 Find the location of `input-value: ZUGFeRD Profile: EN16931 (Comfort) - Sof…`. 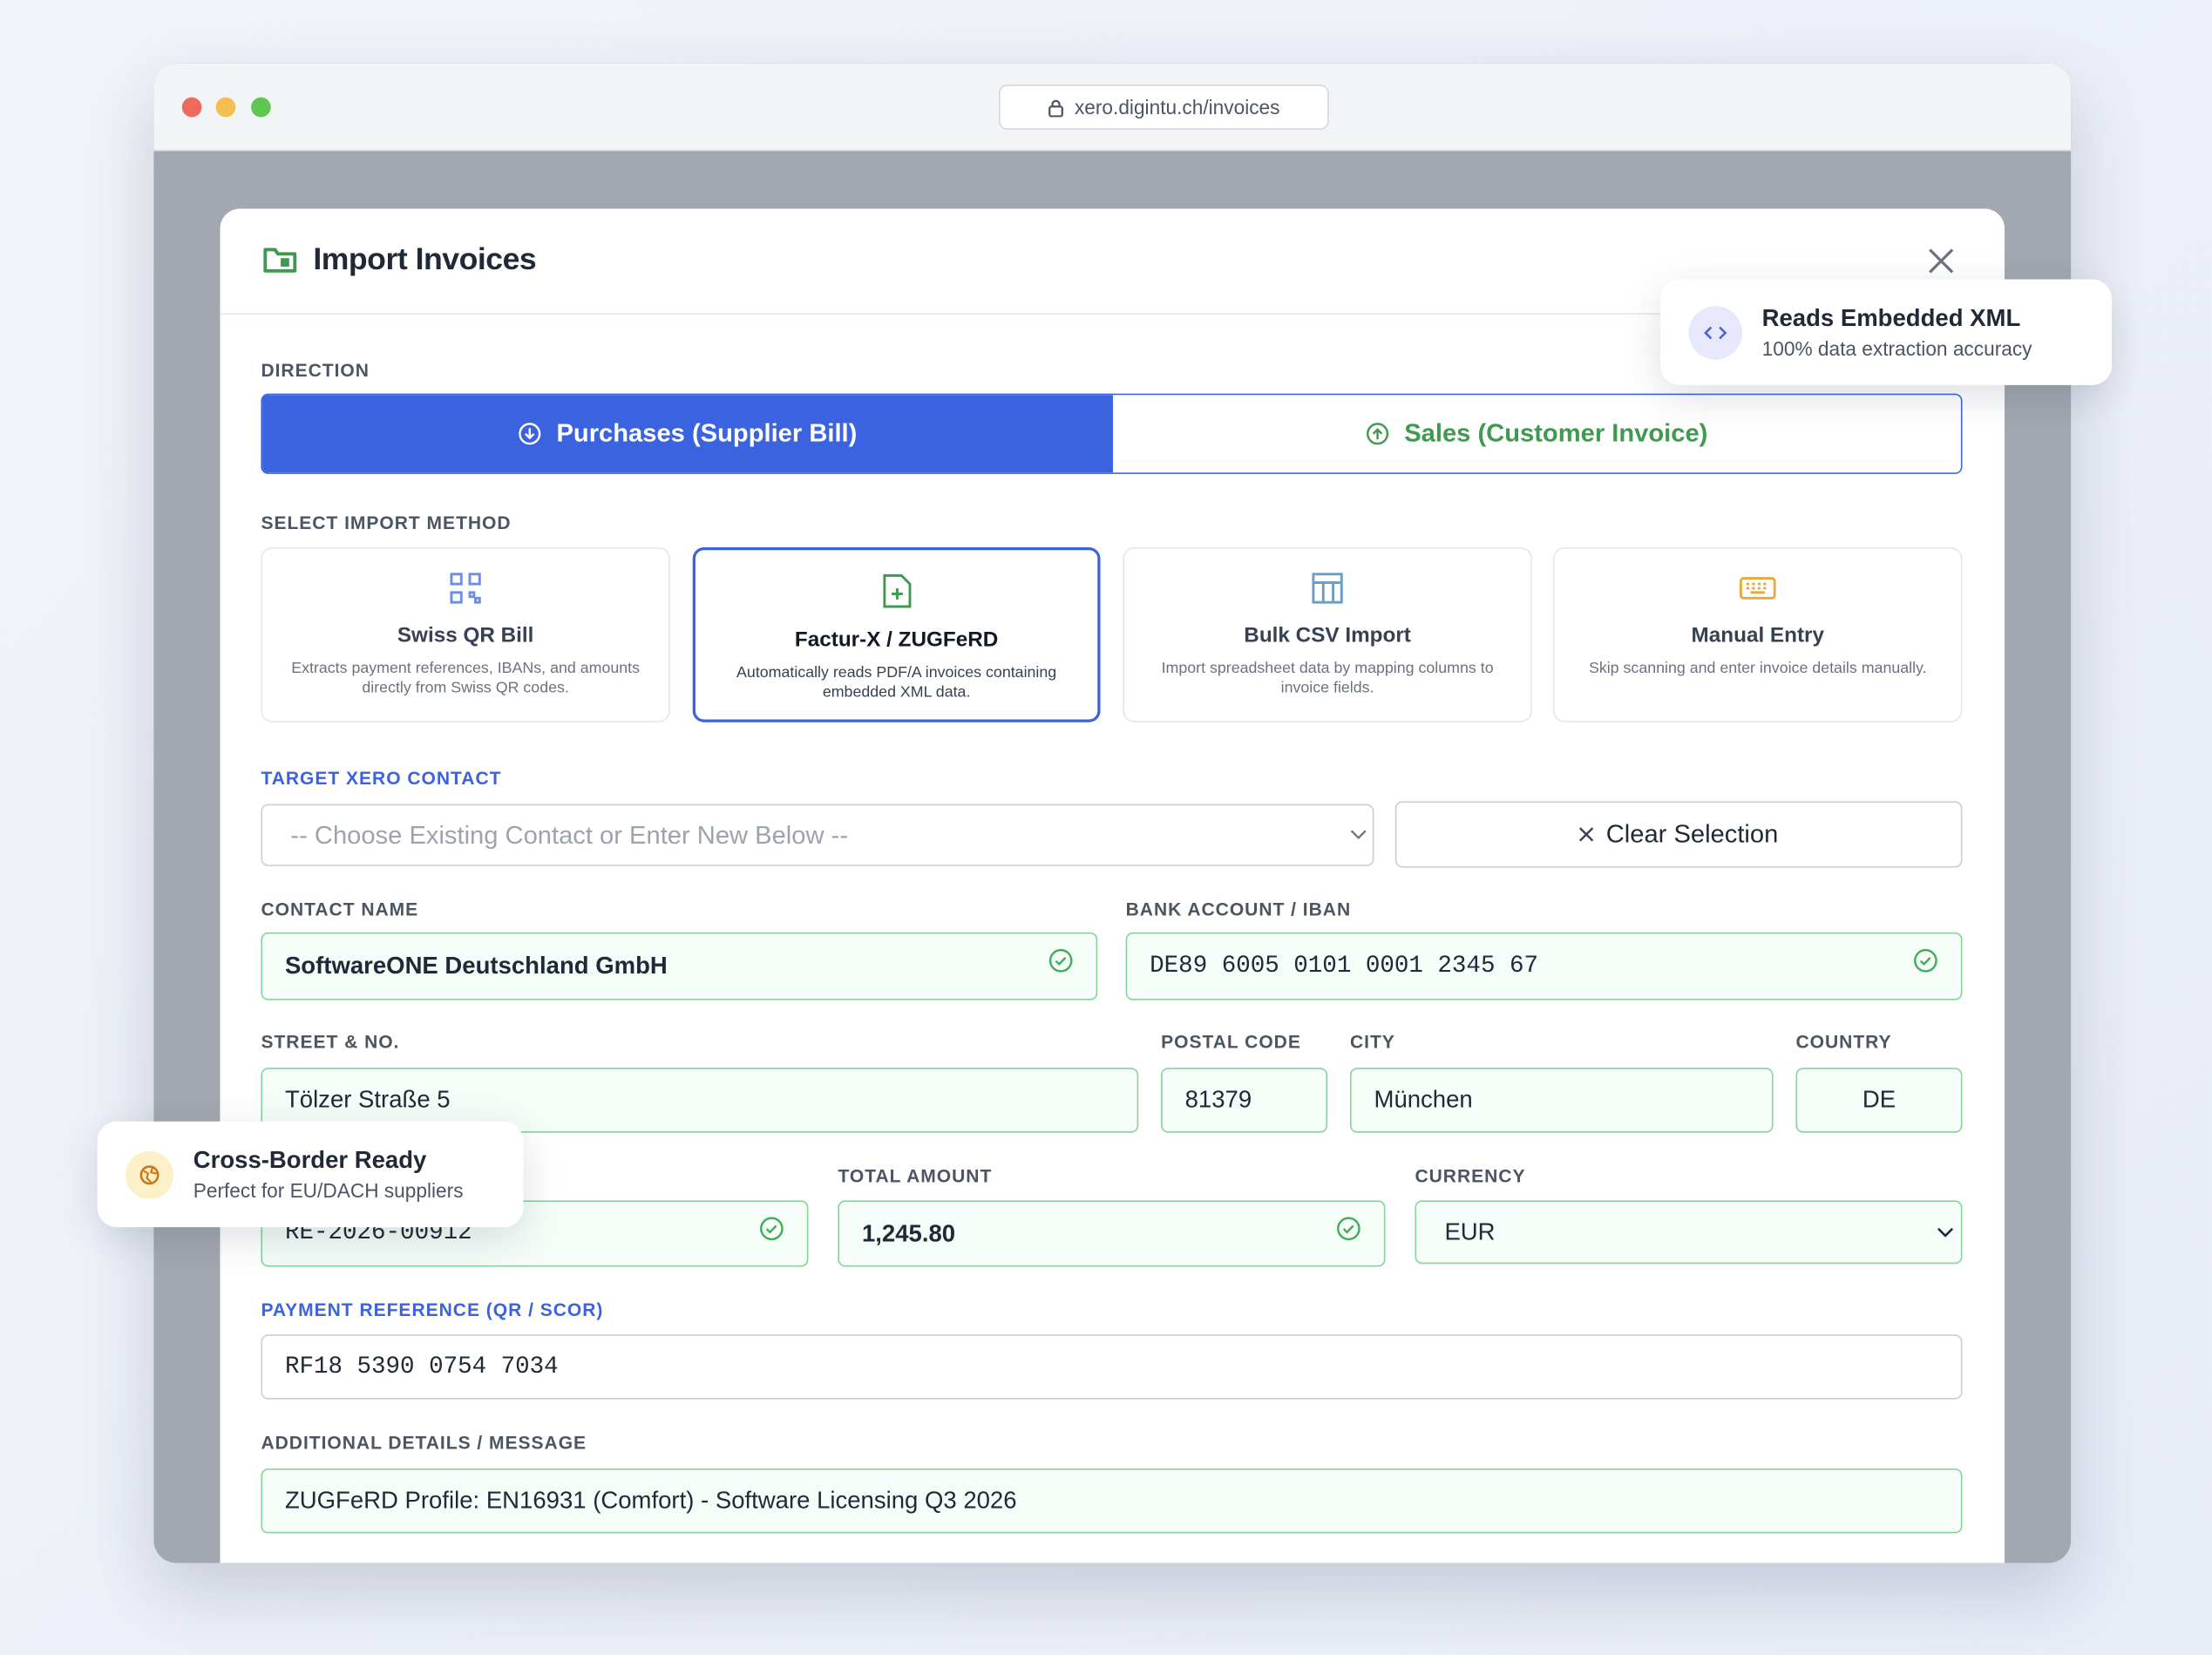

input-value: ZUGFeRD Profile: EN16931 (Comfort) - Sof… is located at coordinates (650, 1500).